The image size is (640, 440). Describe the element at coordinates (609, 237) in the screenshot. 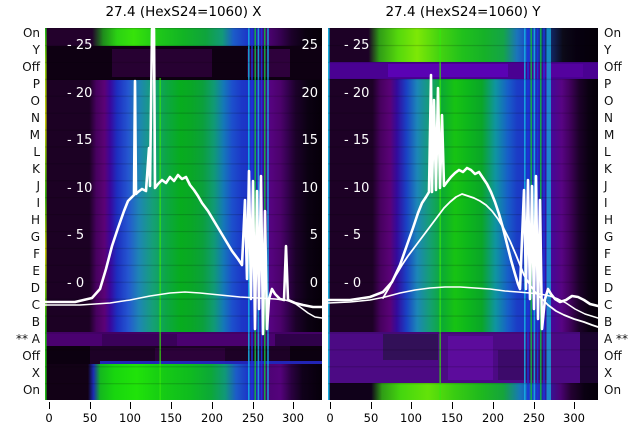

I see `row-label-right: G` at that location.